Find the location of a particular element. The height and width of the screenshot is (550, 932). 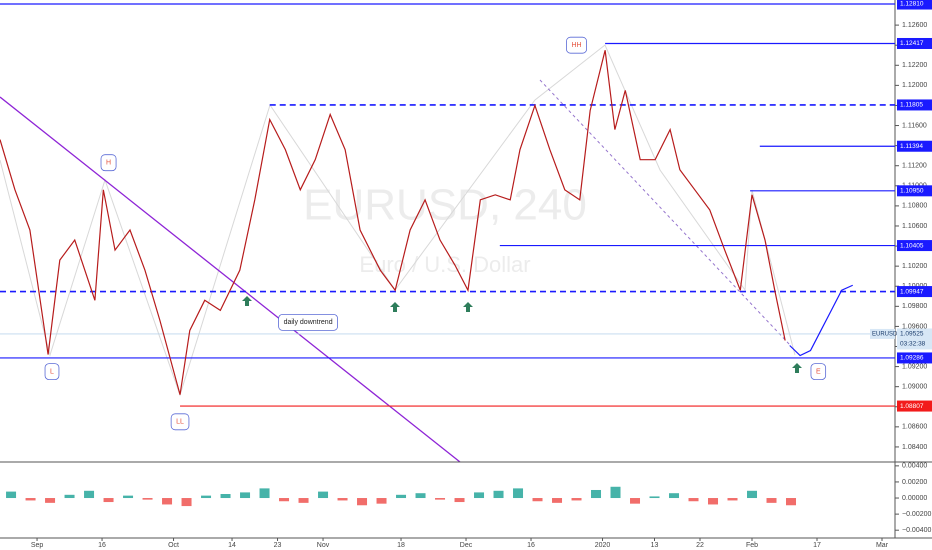

x-tick-label: 13 is located at coordinates (655, 545).